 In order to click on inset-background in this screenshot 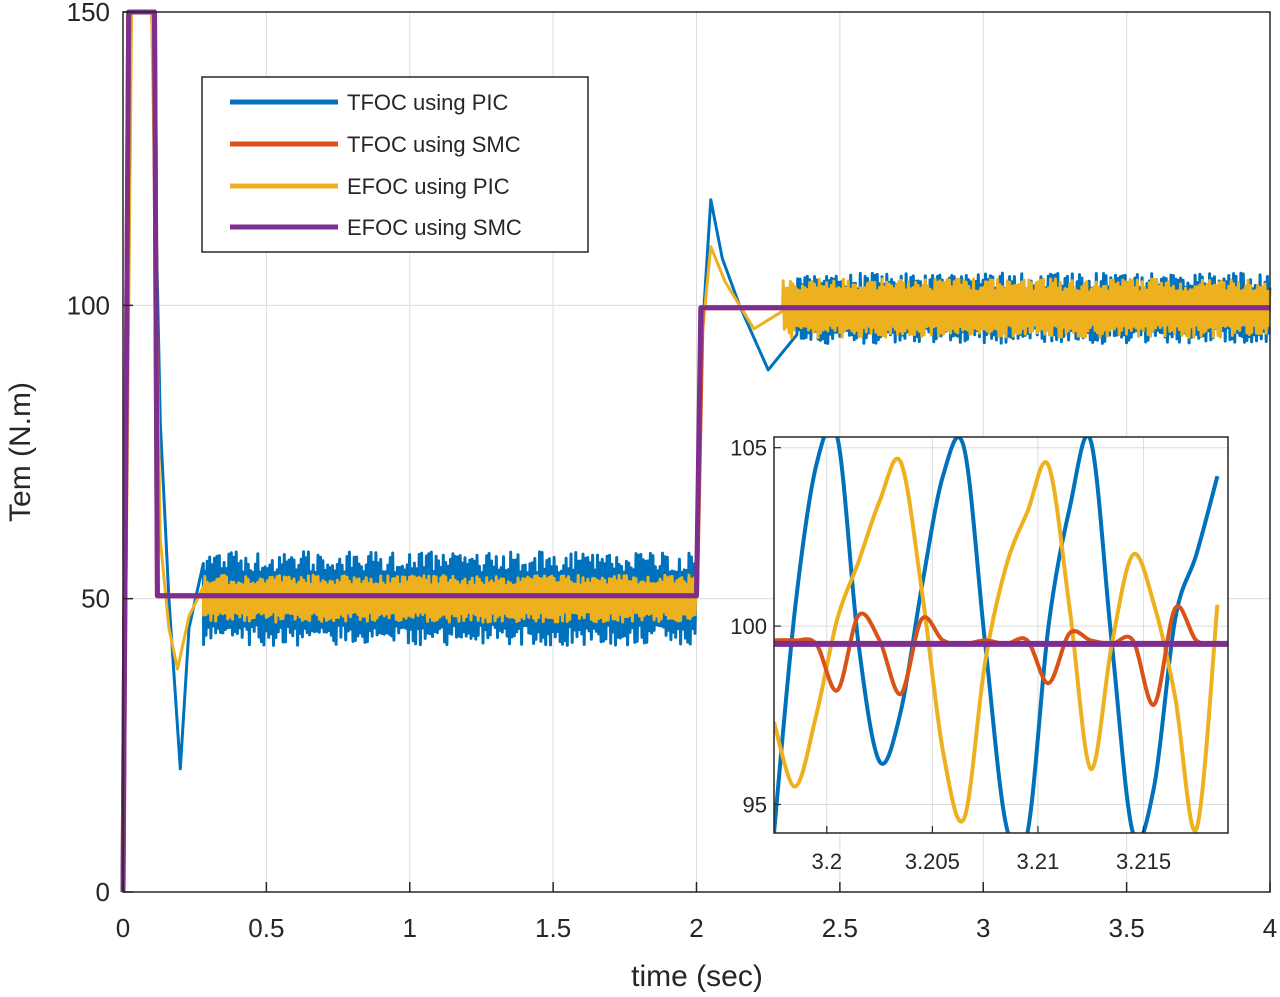, I will do `click(1001, 635)`.